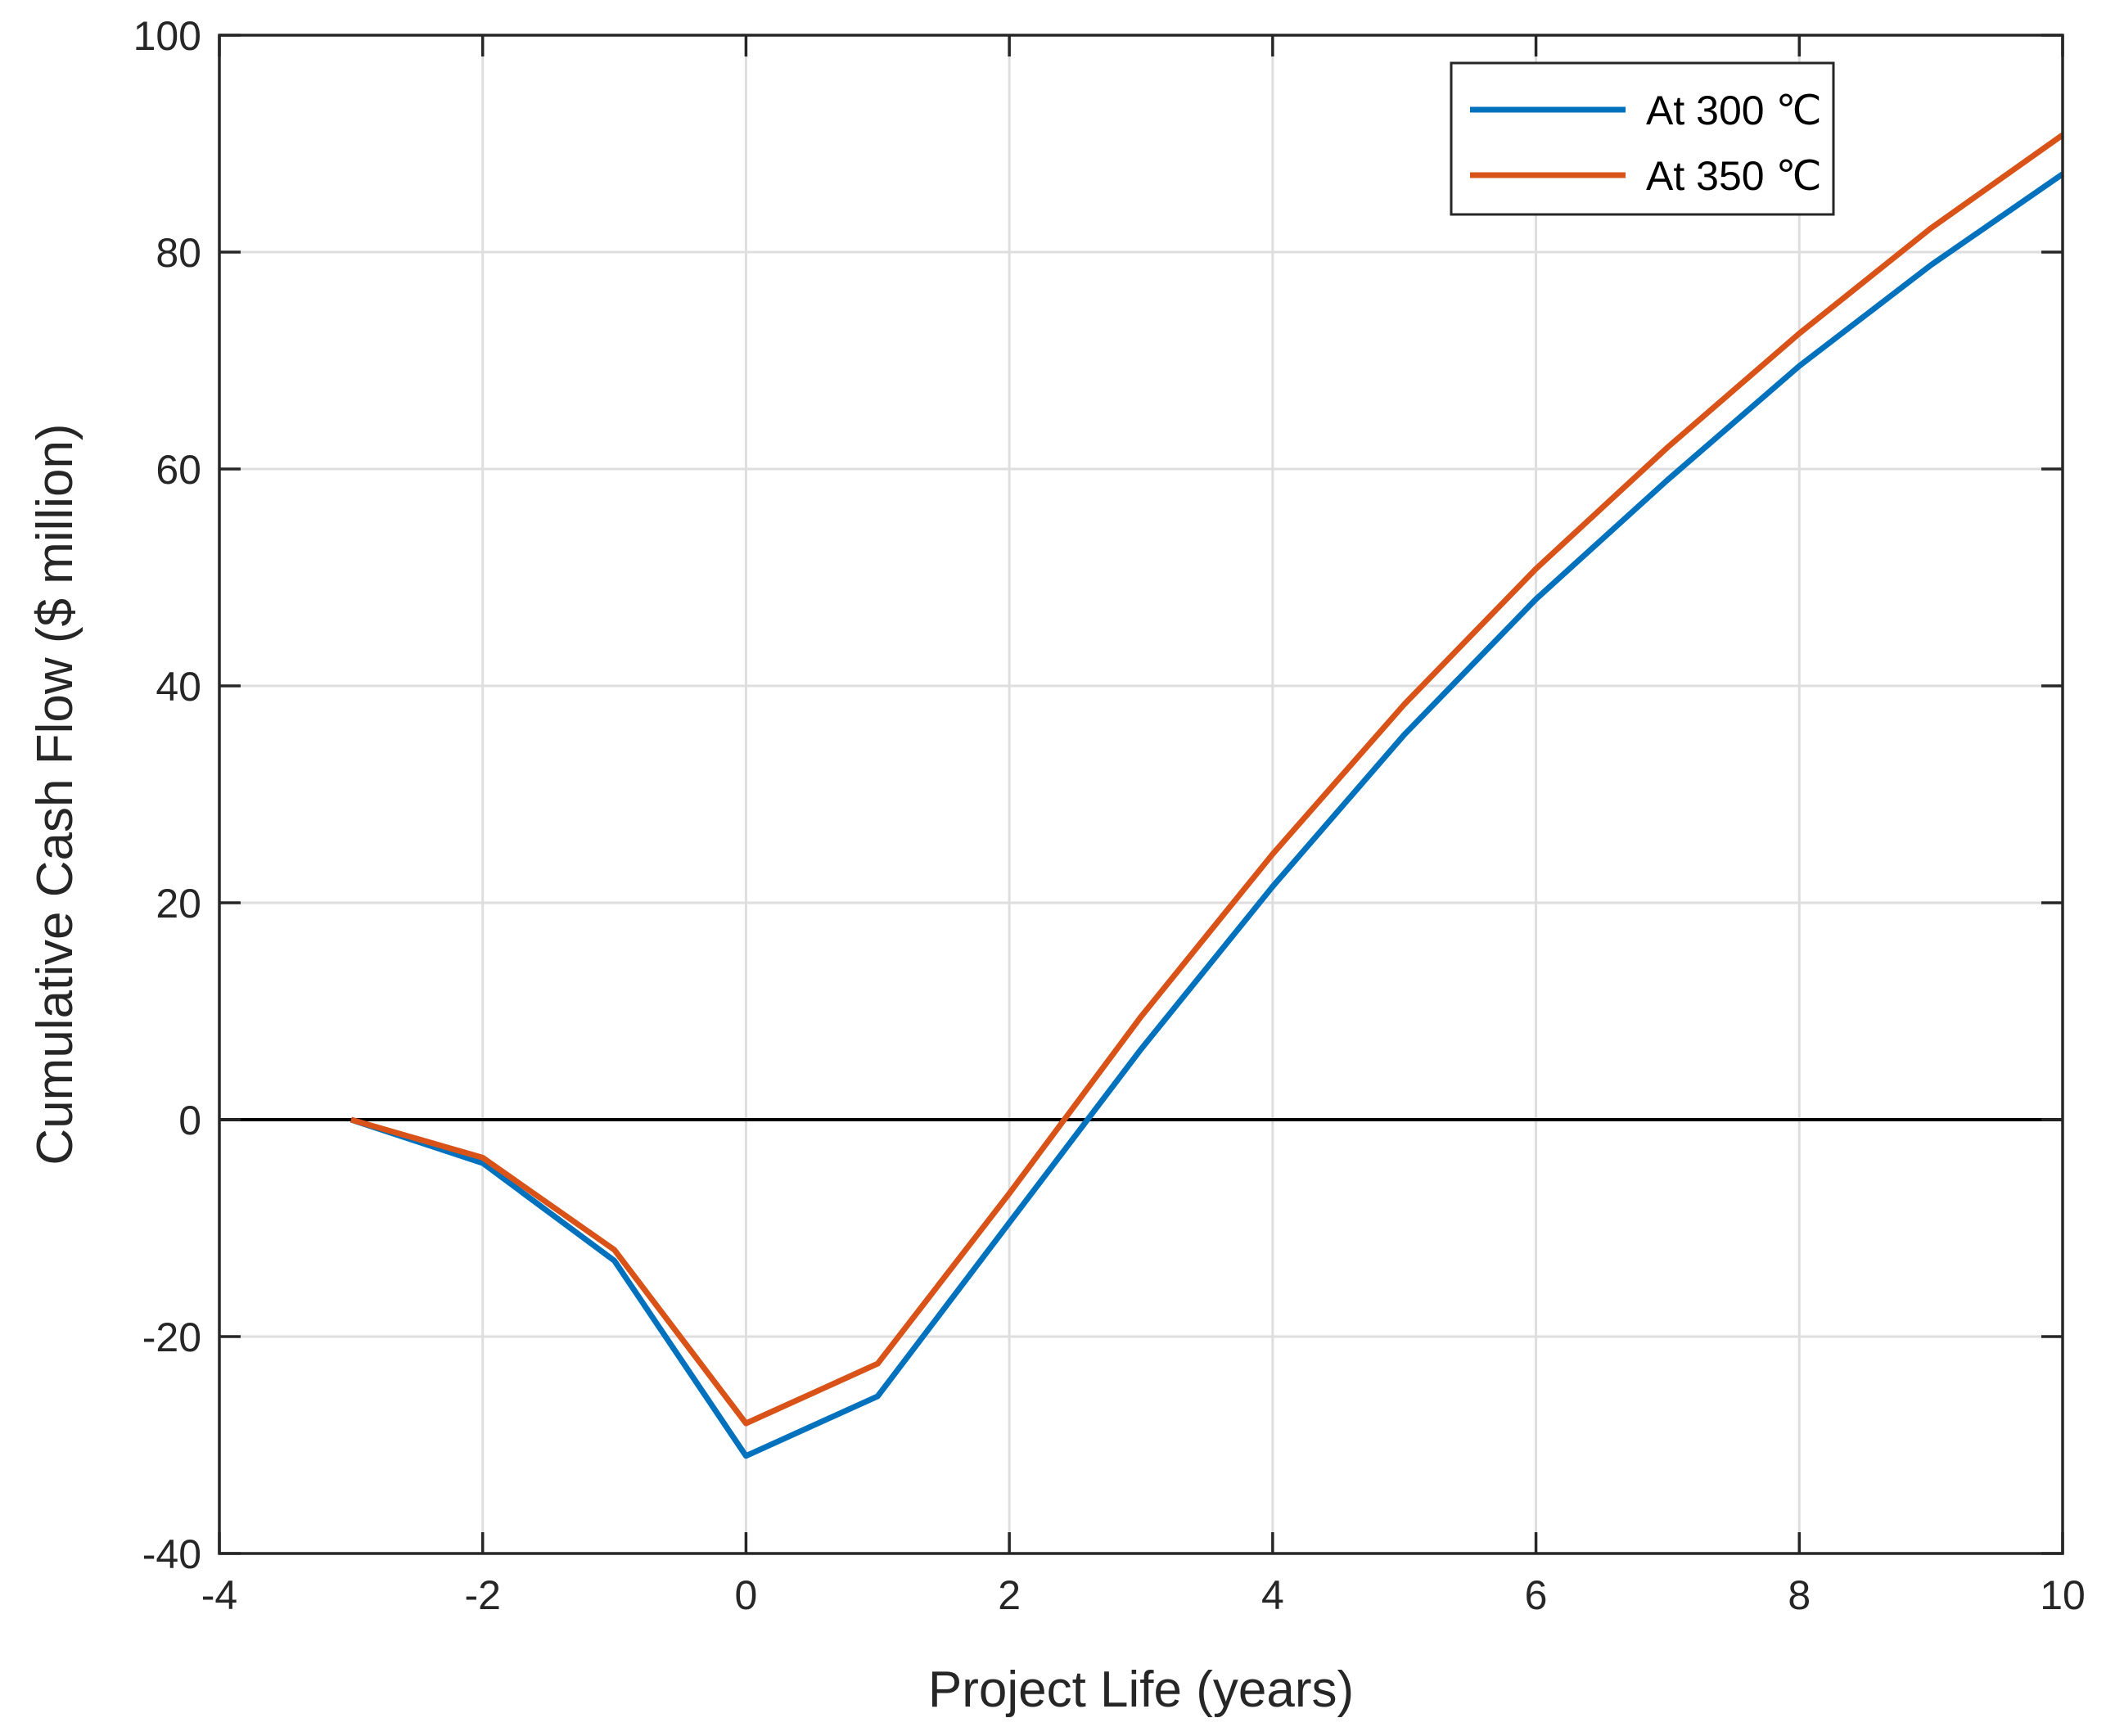 The image size is (2106, 1736). Describe the element at coordinates (178, 687) in the screenshot. I see `y-tick-label: 40` at that location.